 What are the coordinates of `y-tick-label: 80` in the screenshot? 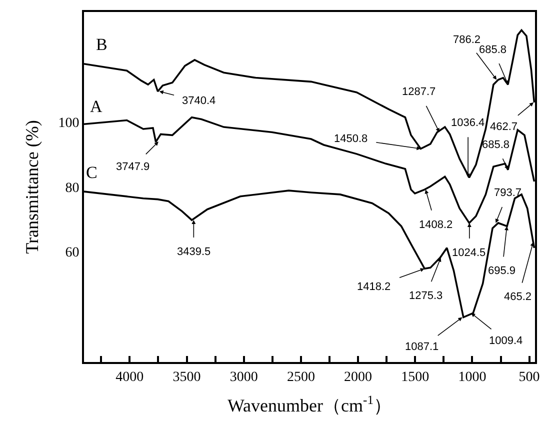 It's located at (72, 188).